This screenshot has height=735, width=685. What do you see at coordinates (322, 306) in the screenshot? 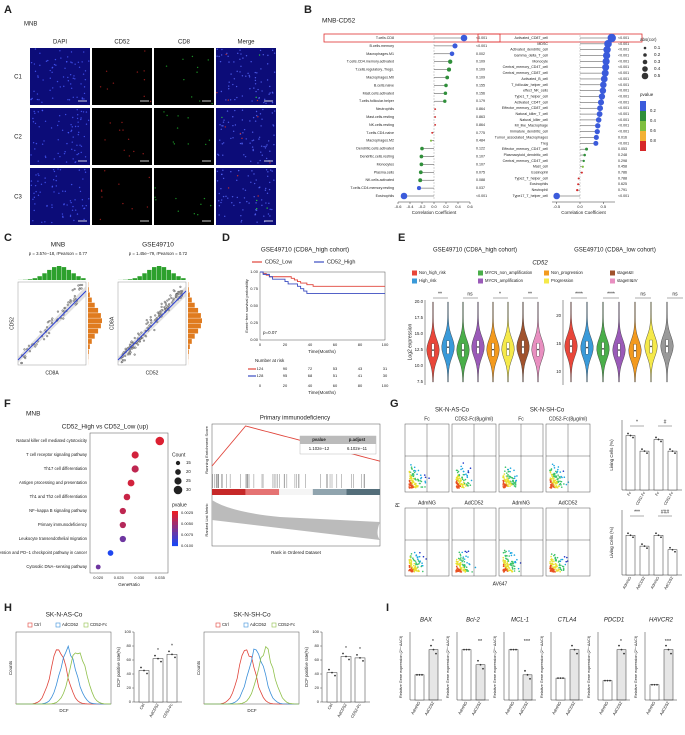
I see `plot-frame` at bounding box center [322, 306].